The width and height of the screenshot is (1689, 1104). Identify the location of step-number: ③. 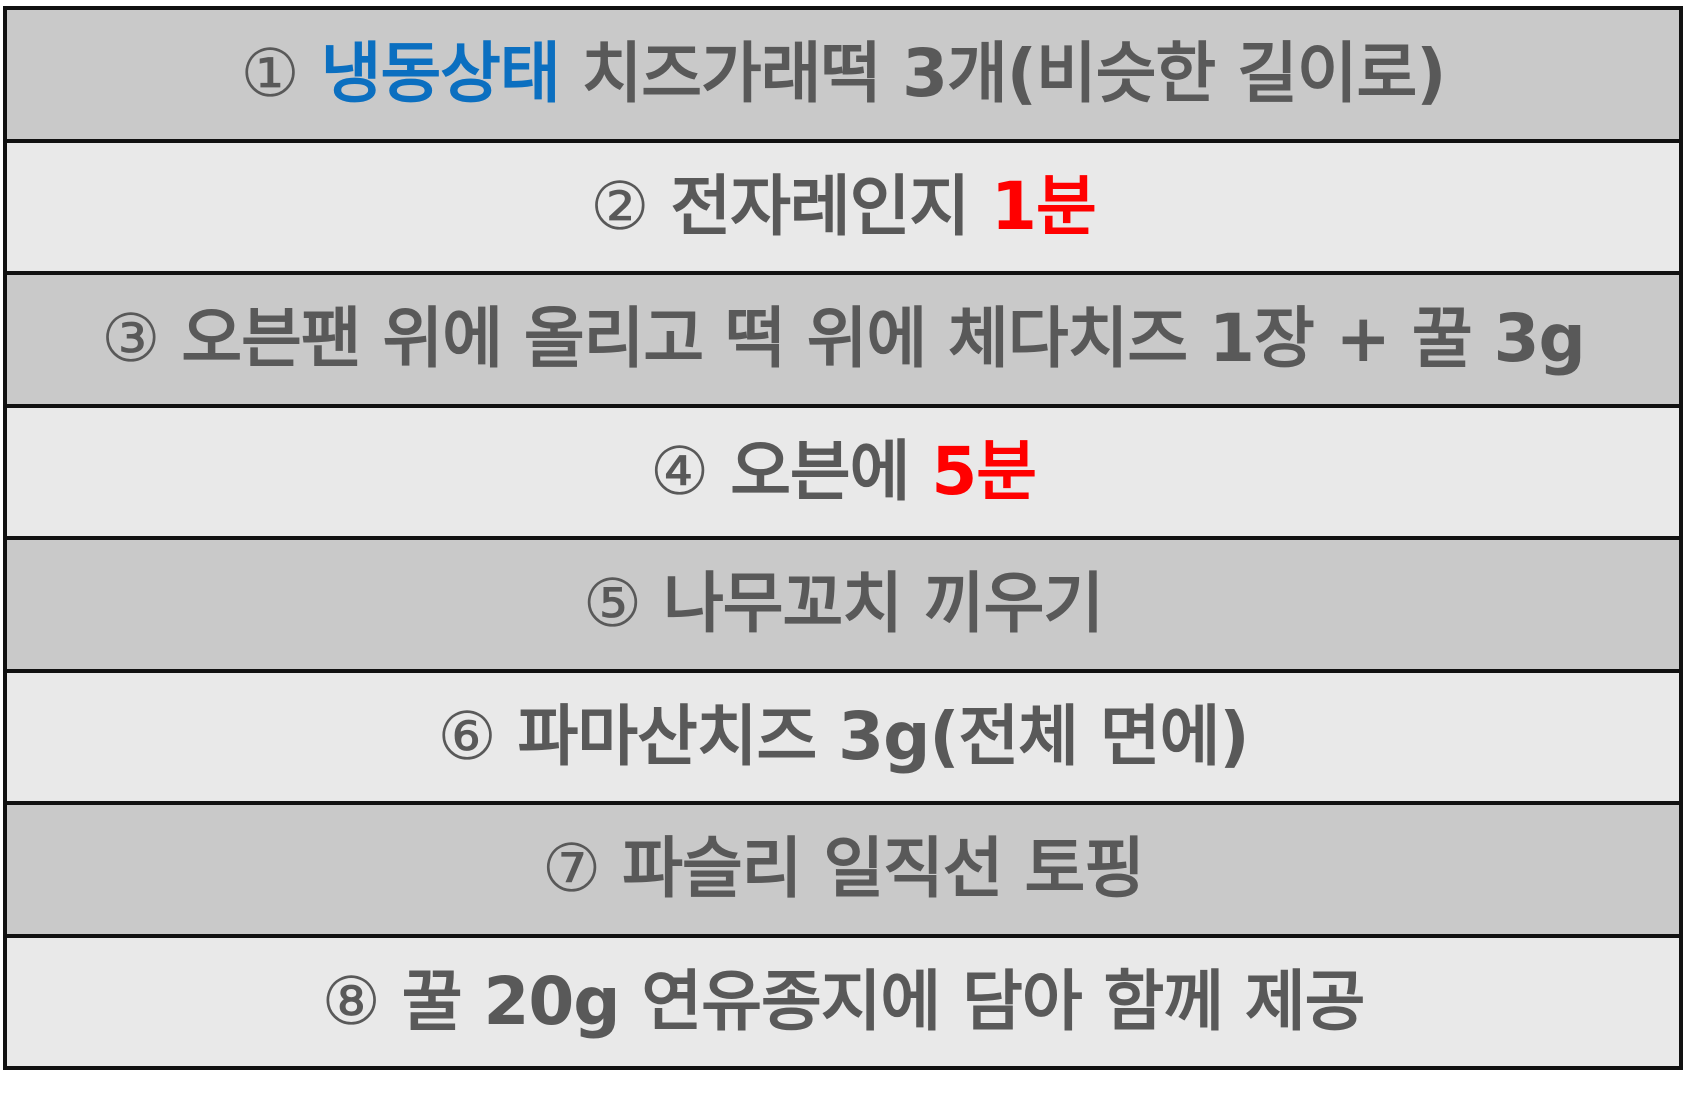
(130, 339).